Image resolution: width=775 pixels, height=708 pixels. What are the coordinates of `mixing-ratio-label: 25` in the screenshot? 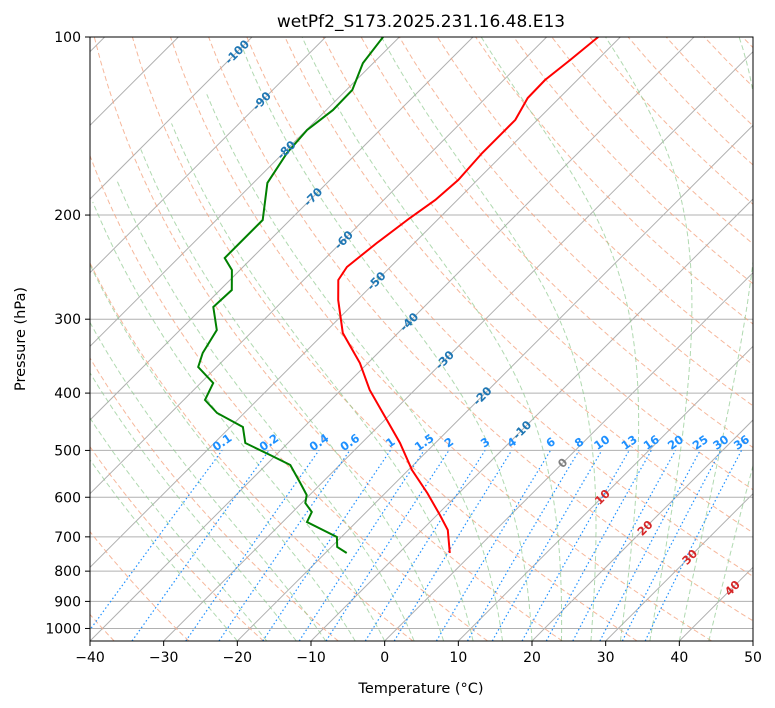 It's located at (700, 442).